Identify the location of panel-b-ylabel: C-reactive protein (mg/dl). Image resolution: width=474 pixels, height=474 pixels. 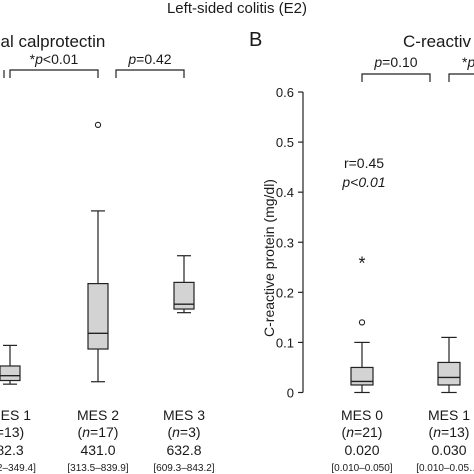
(269, 258).